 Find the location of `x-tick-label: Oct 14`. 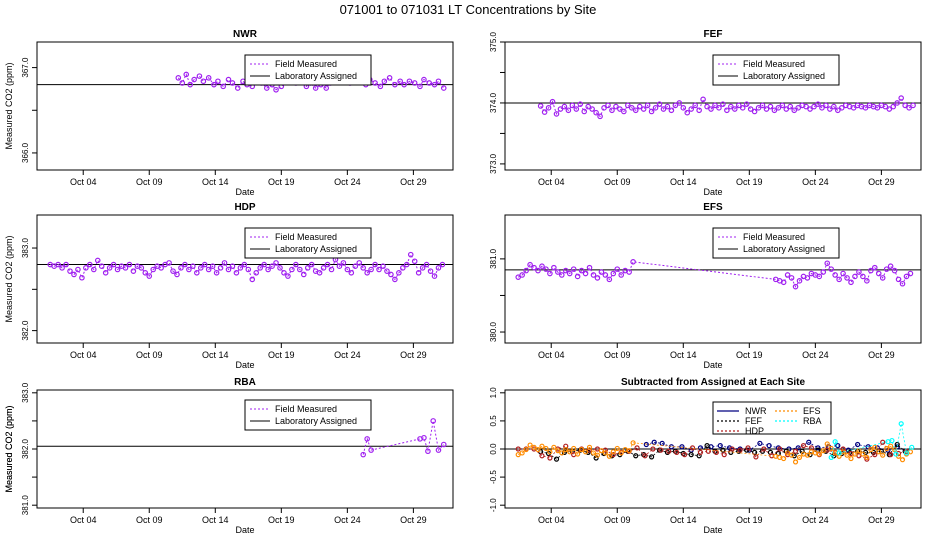

x-tick-label: Oct 14 is located at coordinates (215, 182).